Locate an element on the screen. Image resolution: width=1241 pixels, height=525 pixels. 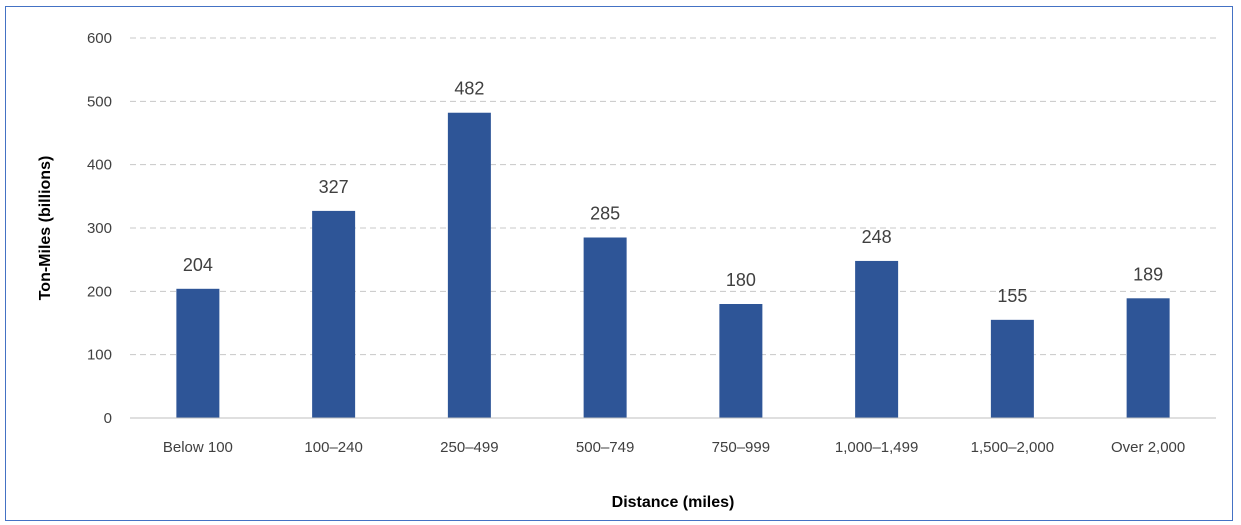
y-tick-label: 300 is located at coordinates (99, 228).